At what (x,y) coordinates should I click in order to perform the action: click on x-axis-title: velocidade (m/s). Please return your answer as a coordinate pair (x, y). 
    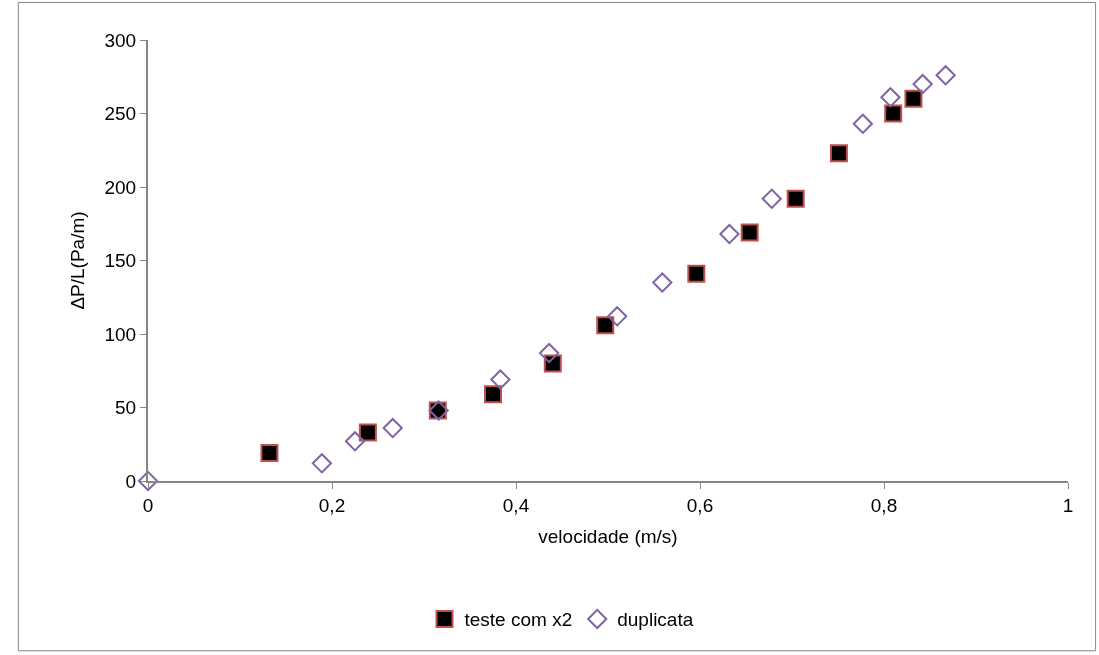
    Looking at the image, I should click on (608, 537).